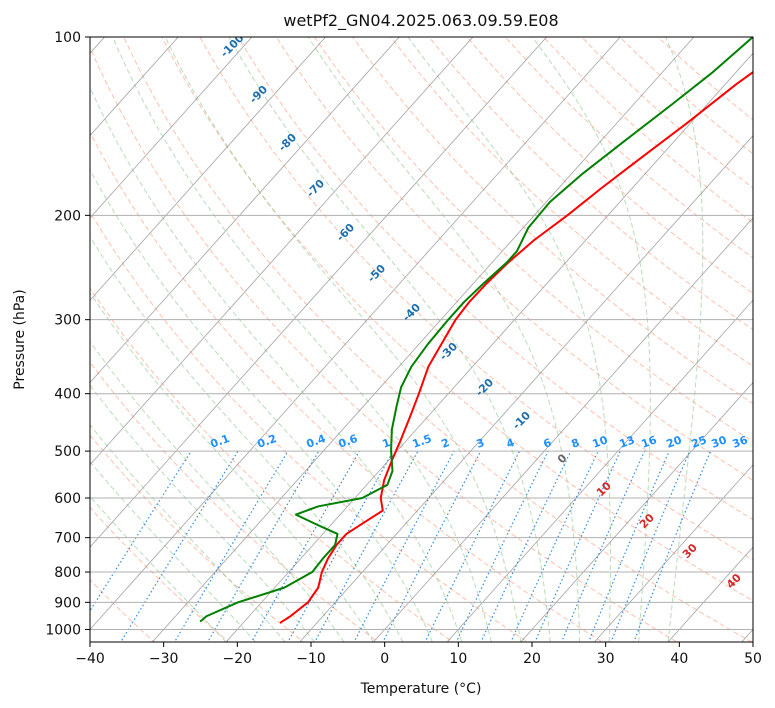 This screenshot has height=708, width=775. Describe the element at coordinates (422, 441) in the screenshot. I see `mixing-ratio-label: 1.5` at that location.